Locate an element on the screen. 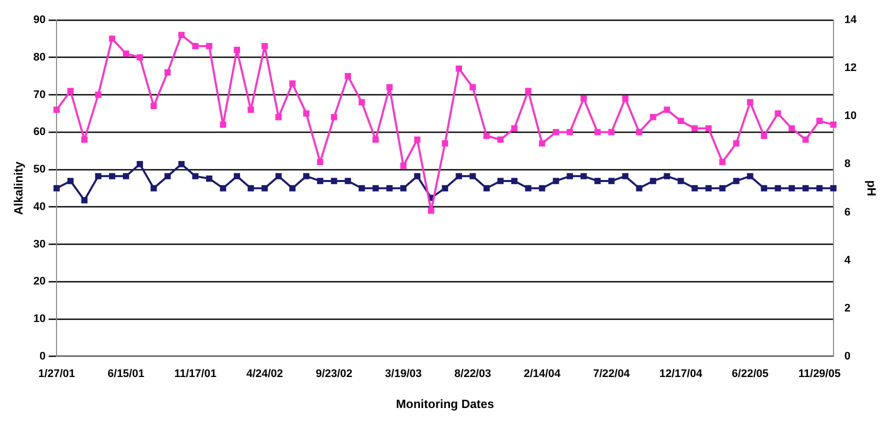 The height and width of the screenshot is (424, 896). x-tick-label: 4/24/02 is located at coordinates (265, 374).